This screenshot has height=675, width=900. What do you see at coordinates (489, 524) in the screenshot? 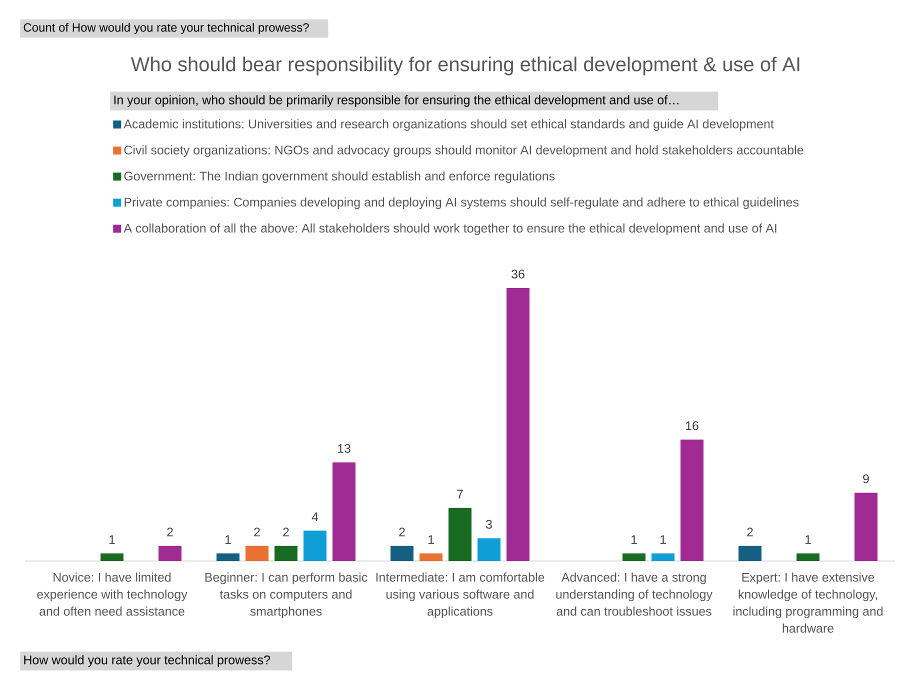
I see `data-label: 3` at bounding box center [489, 524].